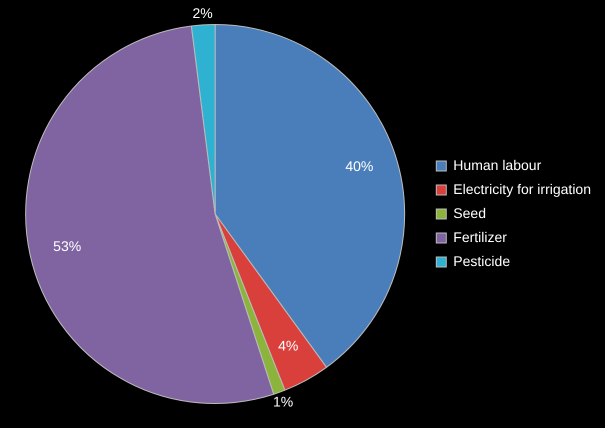 This screenshot has height=428, width=605. Describe the element at coordinates (67, 246) in the screenshot. I see `data-label: 53%` at that location.